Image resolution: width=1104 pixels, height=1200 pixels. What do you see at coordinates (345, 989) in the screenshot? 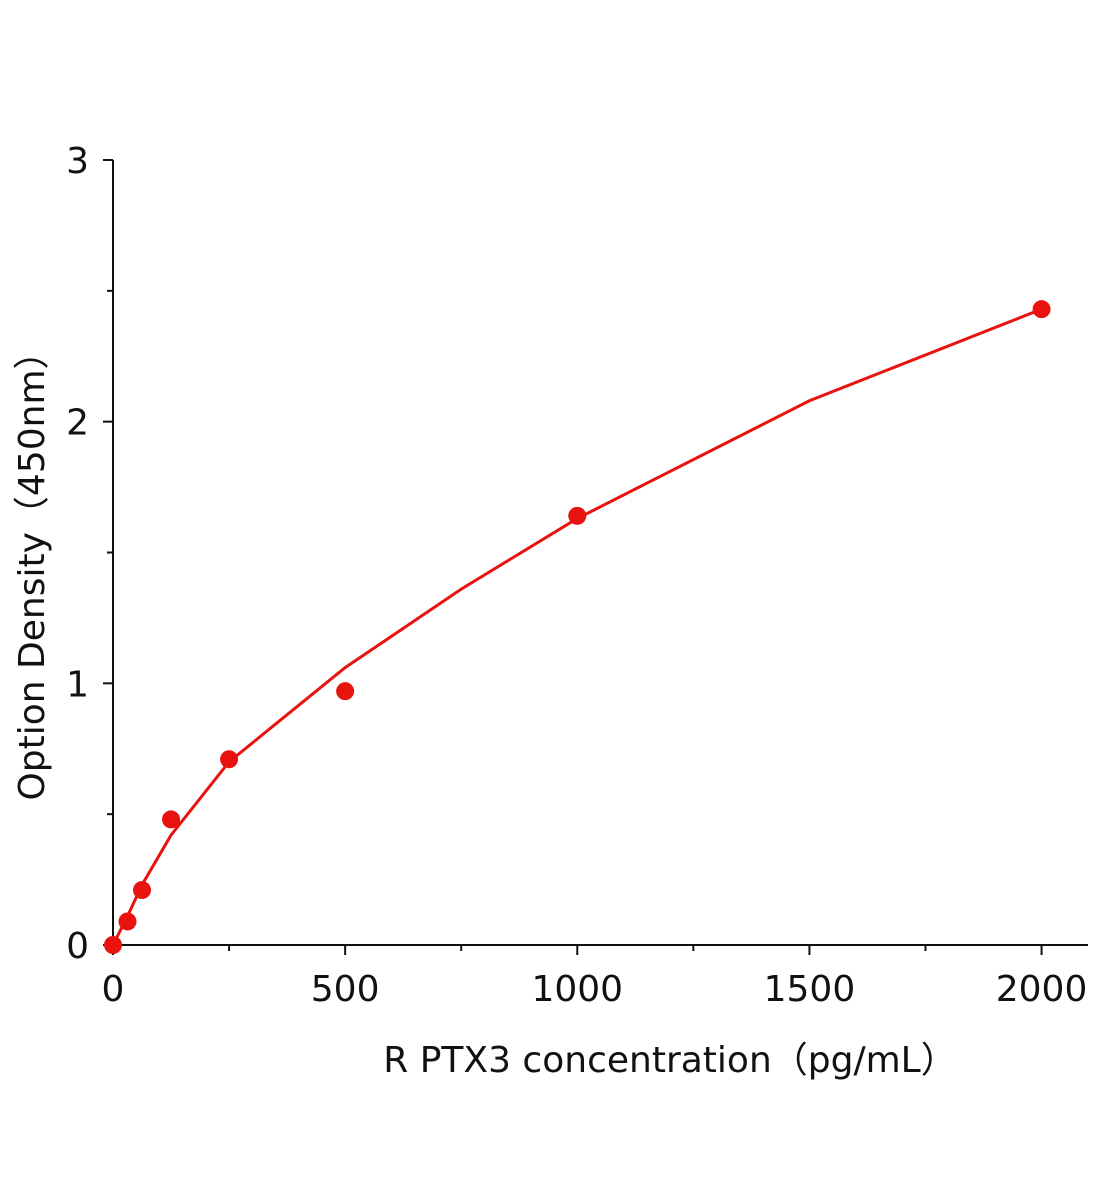
I see `x-tick-label: 500` at bounding box center [345, 989].